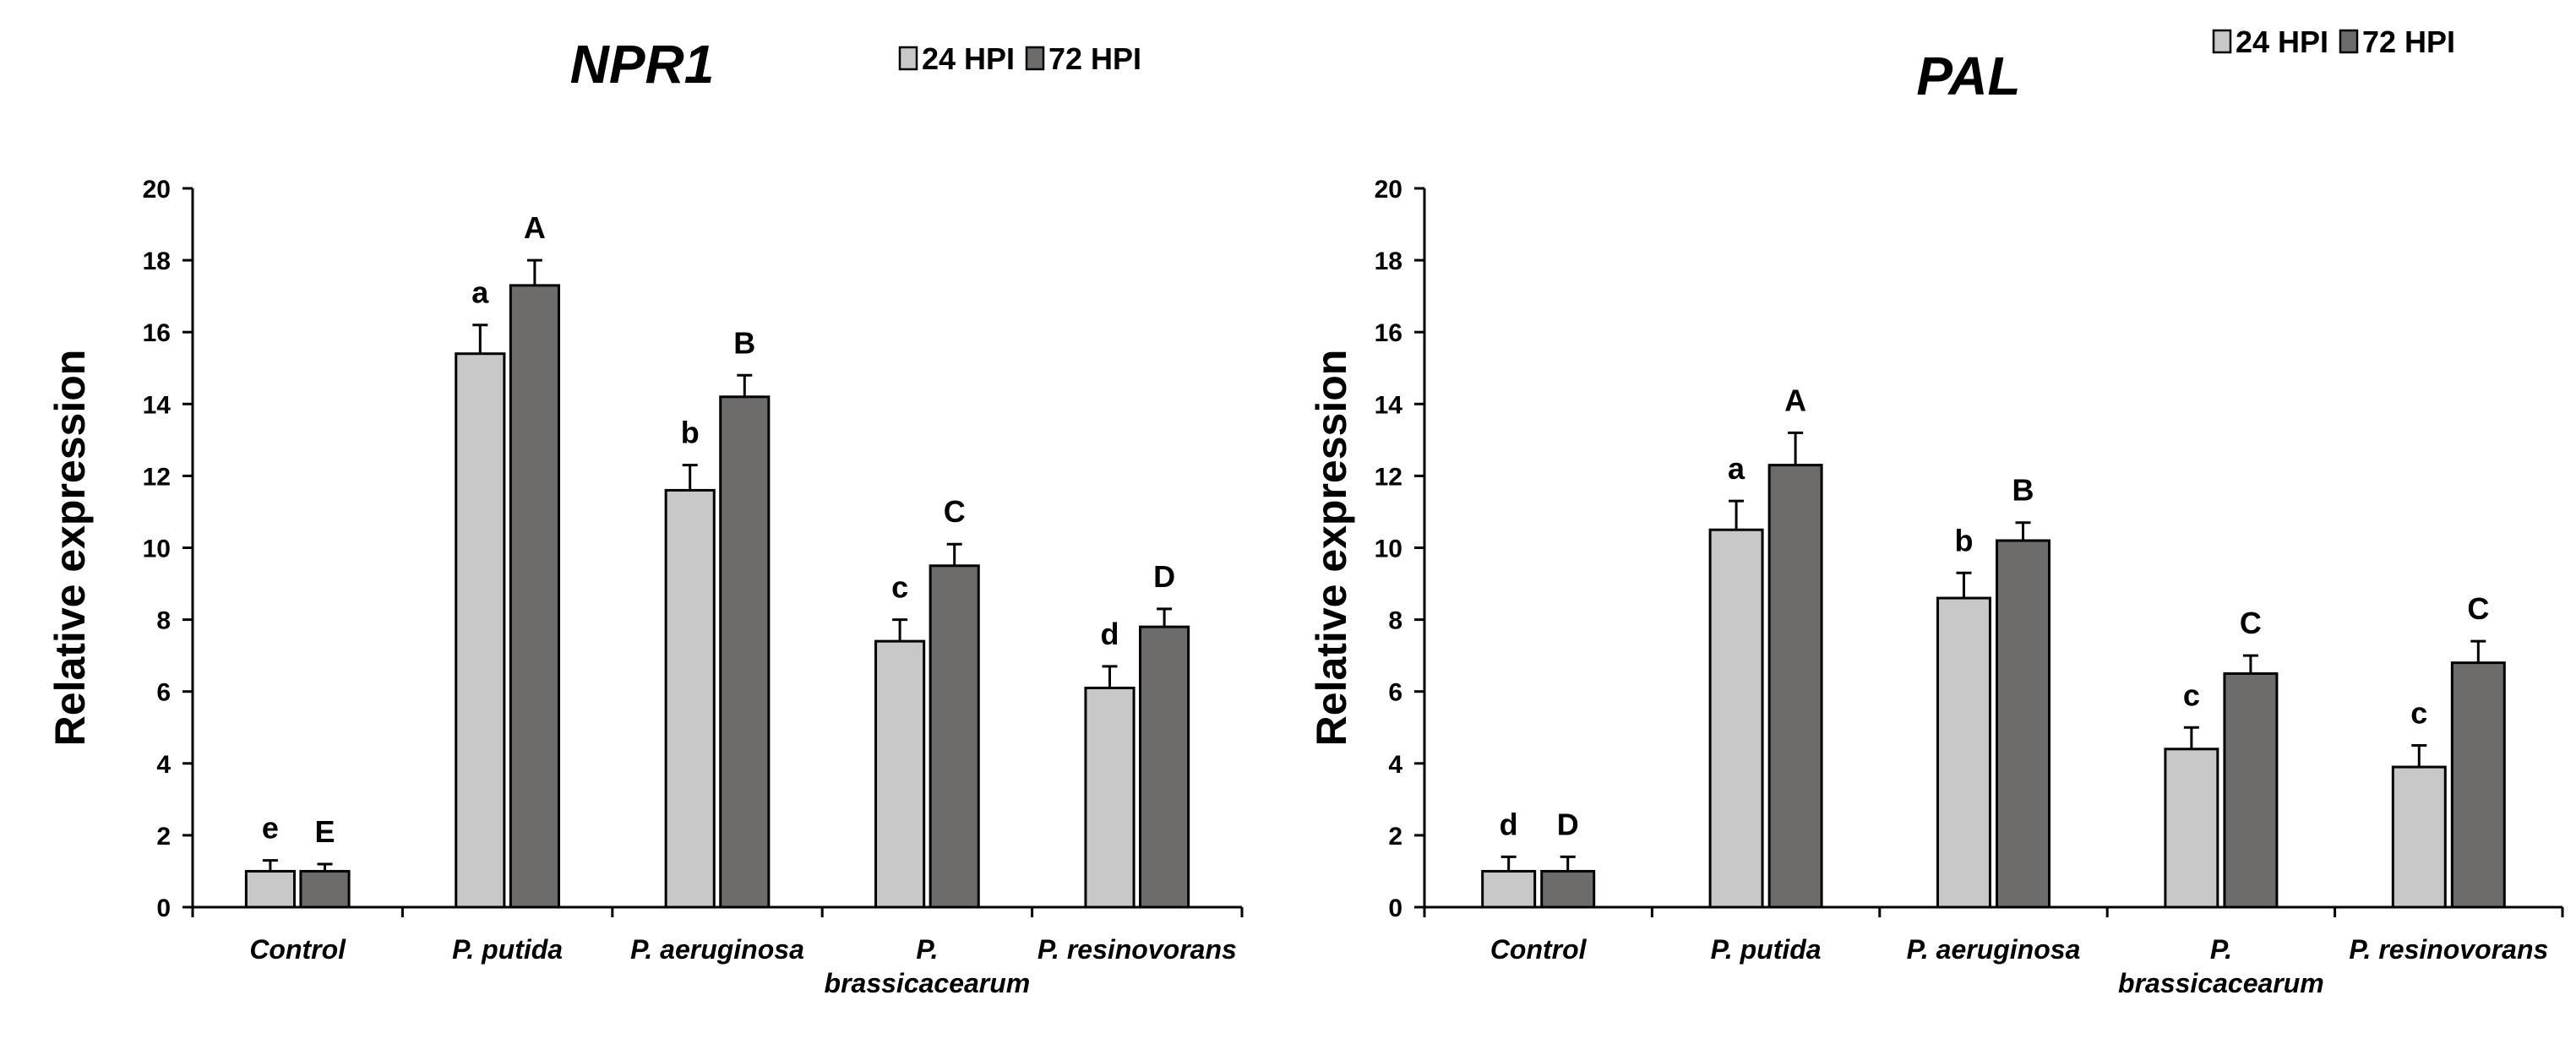  I want to click on significance-letter: E, so click(324, 831).